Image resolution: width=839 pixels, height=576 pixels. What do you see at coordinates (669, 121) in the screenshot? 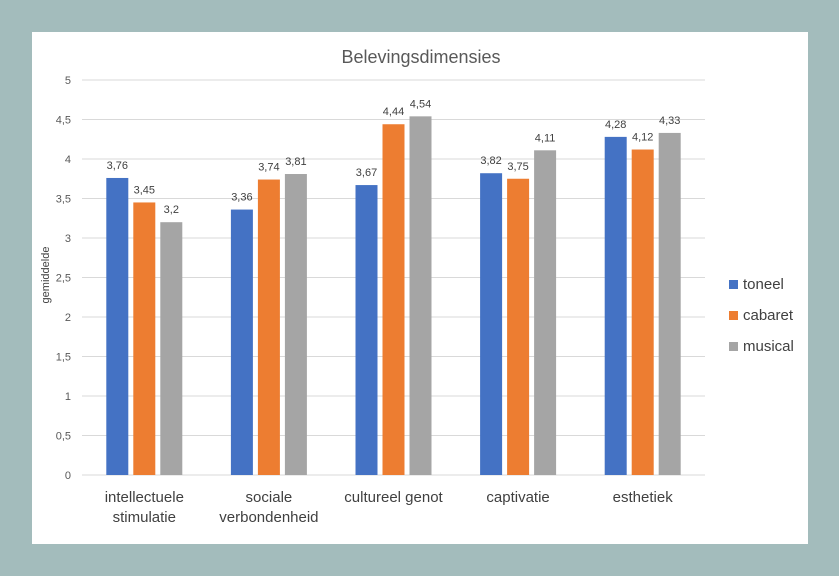
I see `data-label: 4,33` at bounding box center [669, 121].